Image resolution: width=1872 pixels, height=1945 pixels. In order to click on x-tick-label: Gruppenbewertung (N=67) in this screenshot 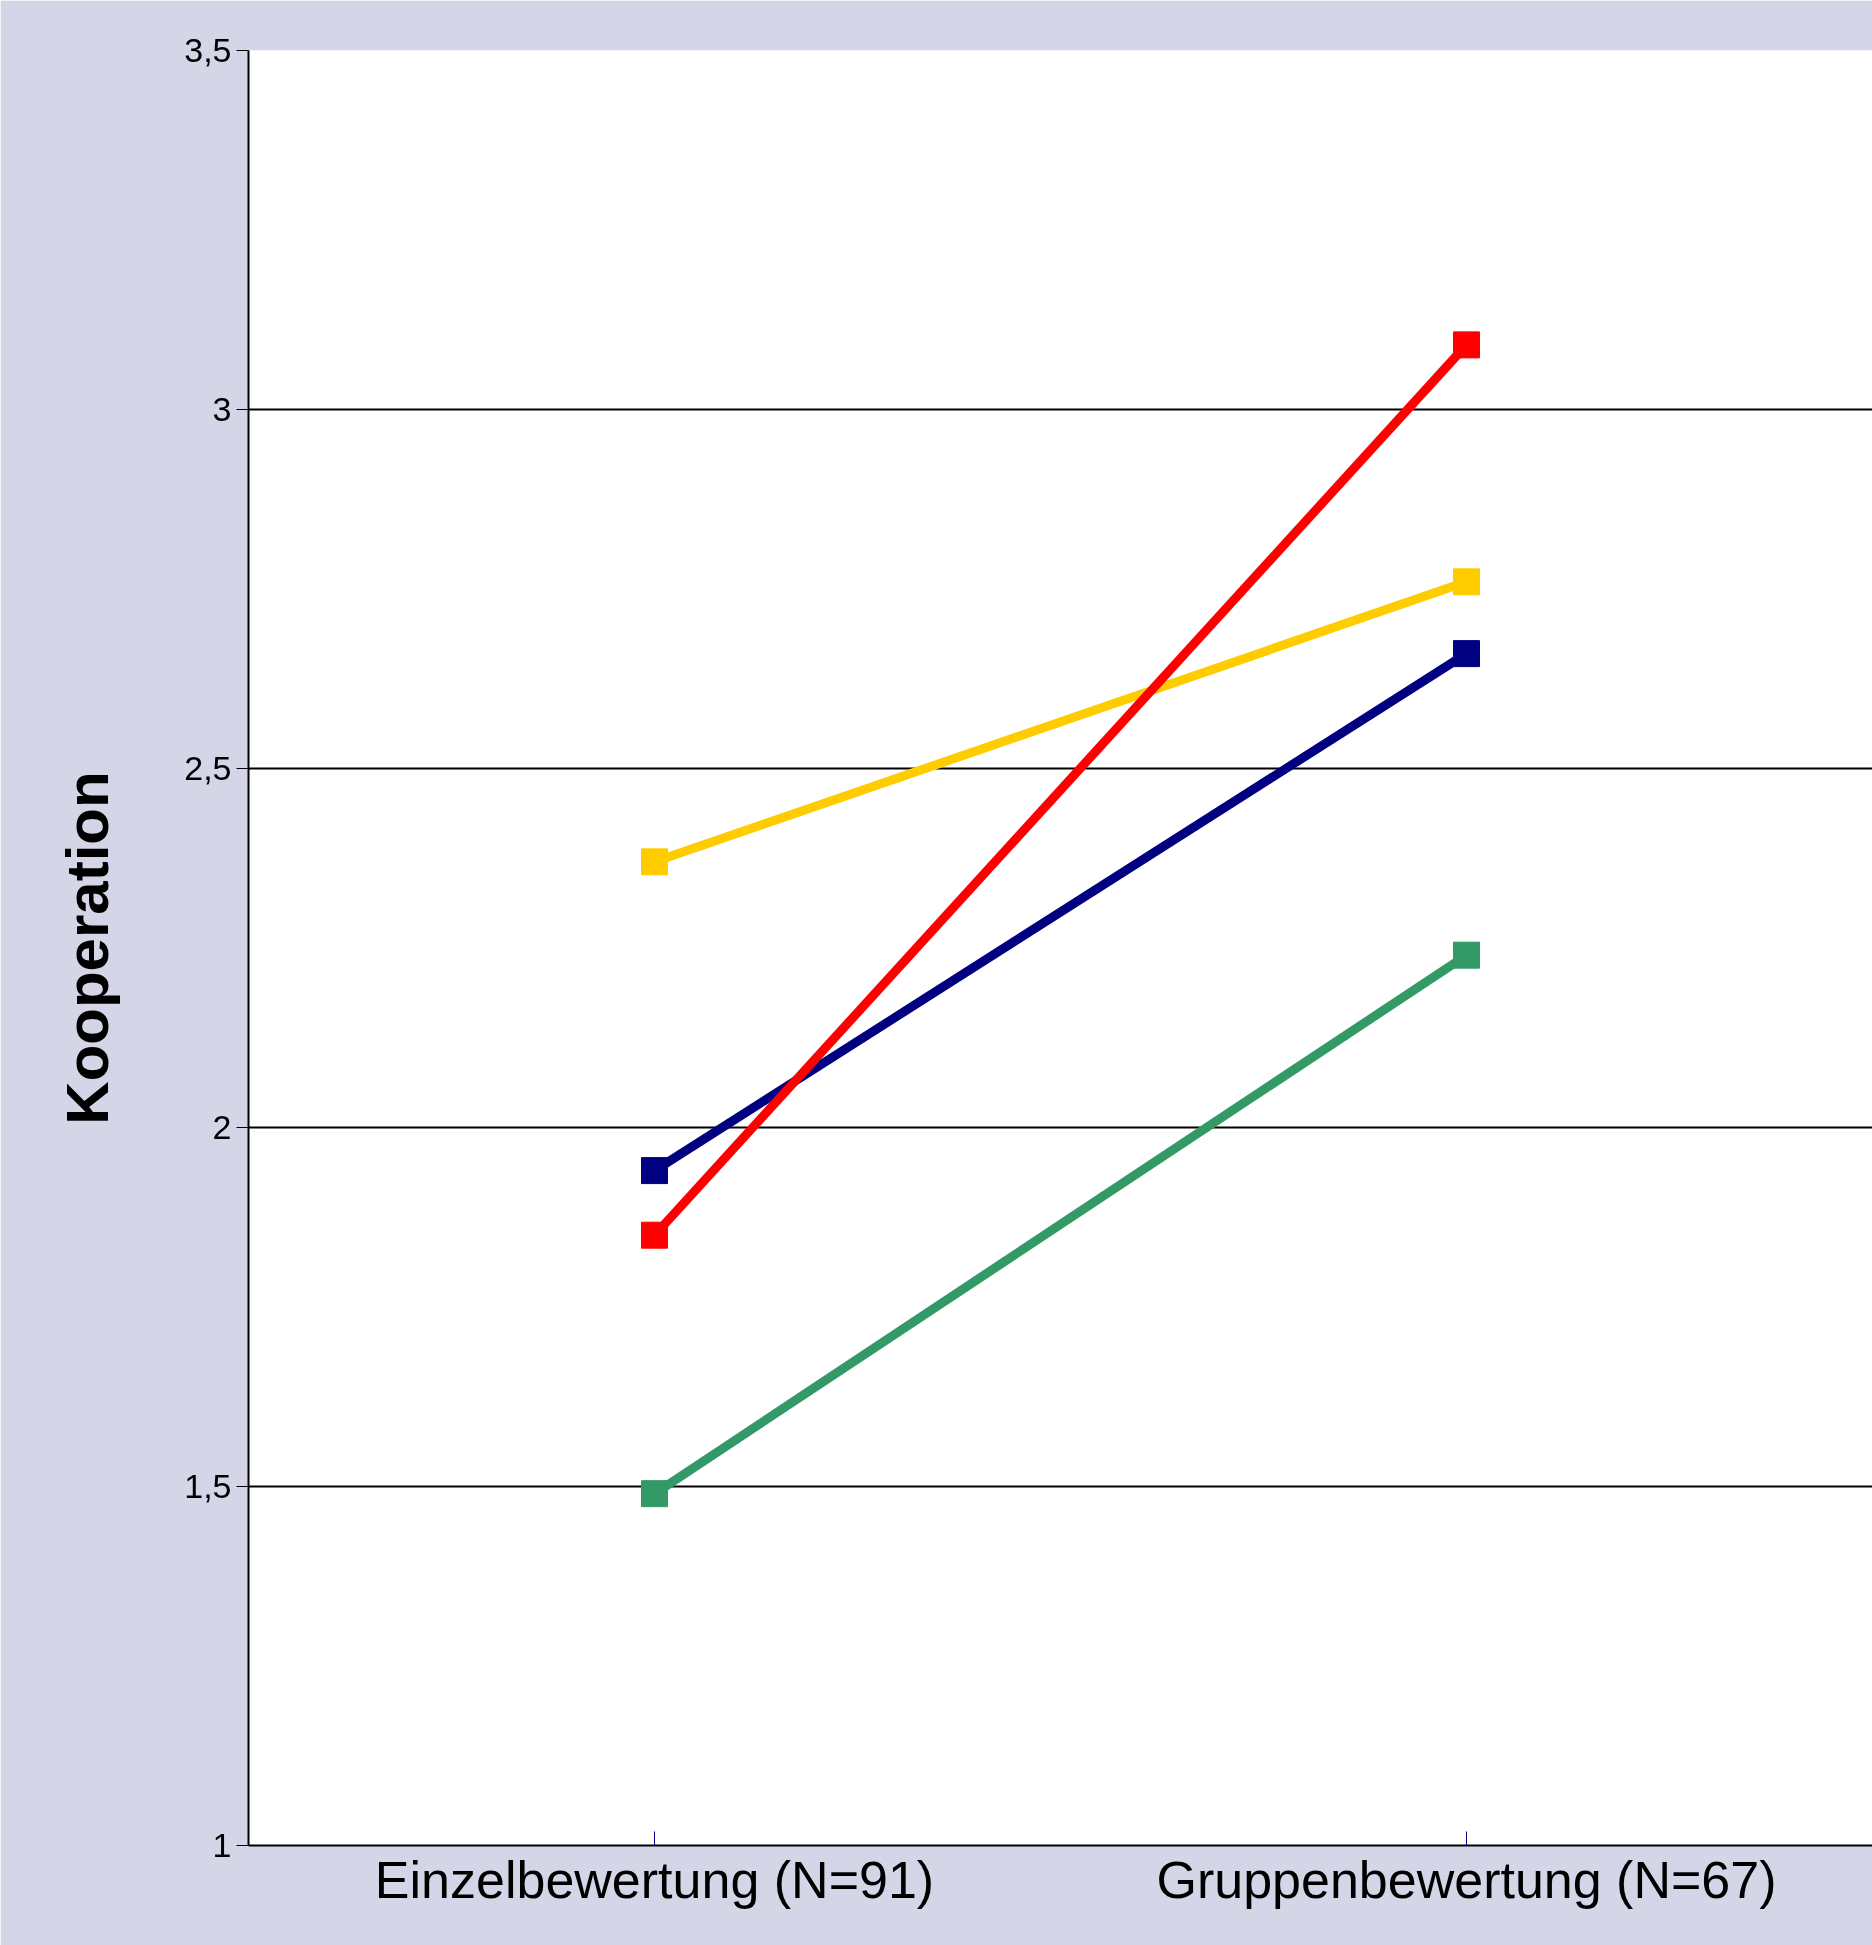, I will do `click(1466, 1879)`.